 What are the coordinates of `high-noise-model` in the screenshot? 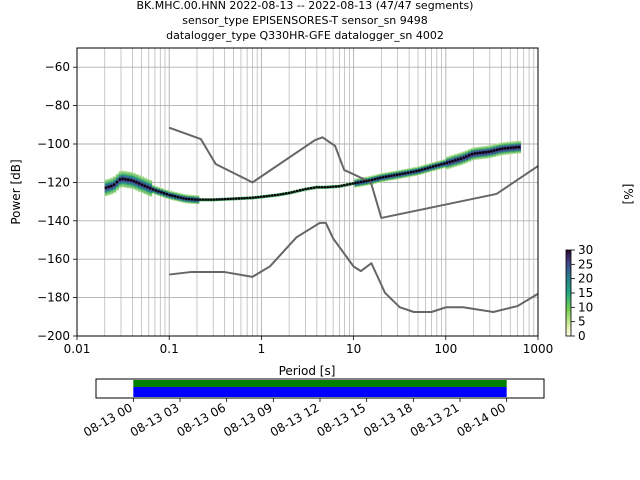 It's located at (353, 172).